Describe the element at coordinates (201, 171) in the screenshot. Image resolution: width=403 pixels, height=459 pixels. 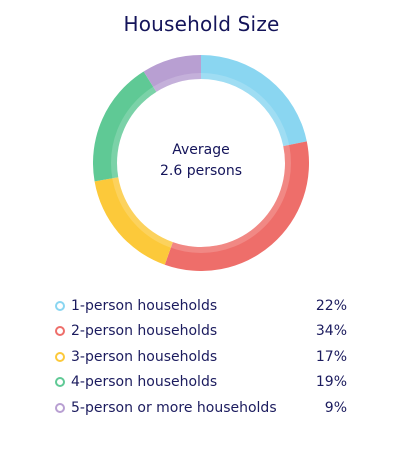
I see `center-label-line-2: 2.6 persons` at that location.